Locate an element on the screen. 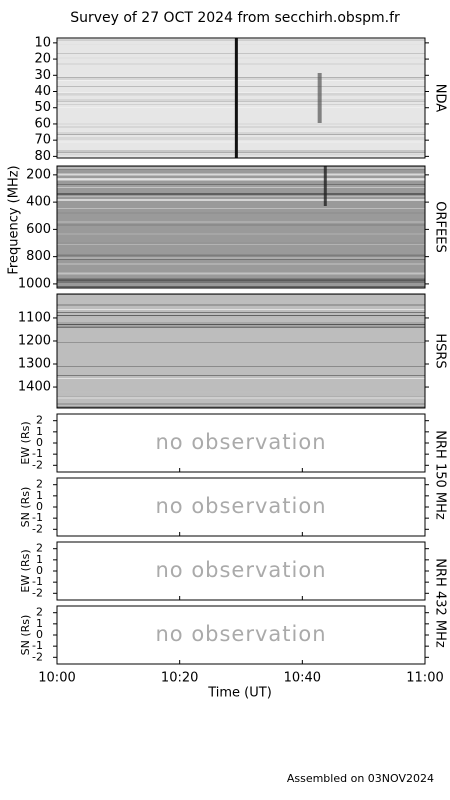 The width and height of the screenshot is (450, 800). y-tick-label: 20 is located at coordinates (42, 59).